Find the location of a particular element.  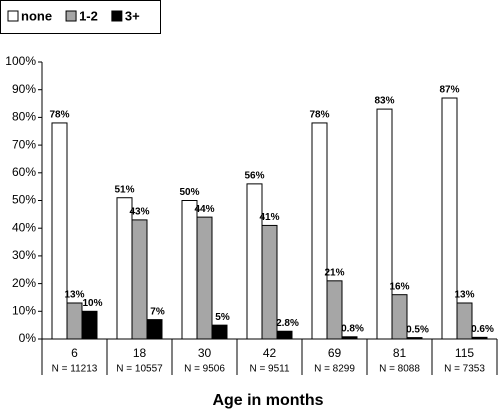

legend-label: 1-2 is located at coordinates (88, 15).